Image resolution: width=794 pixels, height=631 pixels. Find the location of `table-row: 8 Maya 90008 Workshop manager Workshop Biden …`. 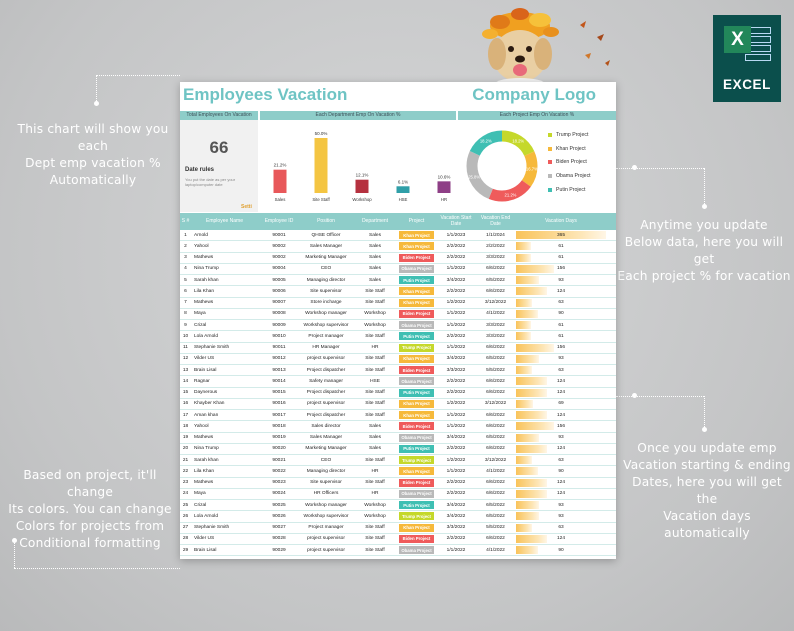

table-row: 8 Maya 90008 Workshop manager Workshop Biden … is located at coordinates (398, 314).